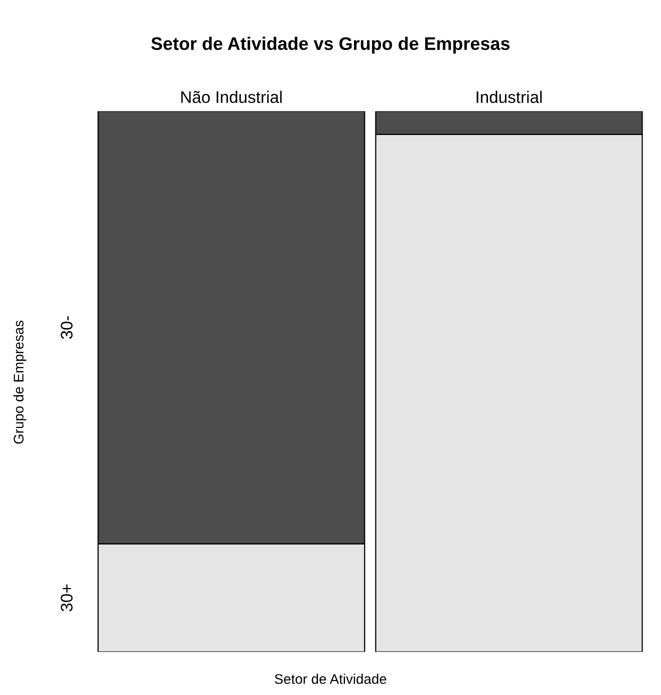 The image size is (661, 695). Describe the element at coordinates (19, 382) in the screenshot. I see `y-axis-title: Grupo de Empresas` at that location.